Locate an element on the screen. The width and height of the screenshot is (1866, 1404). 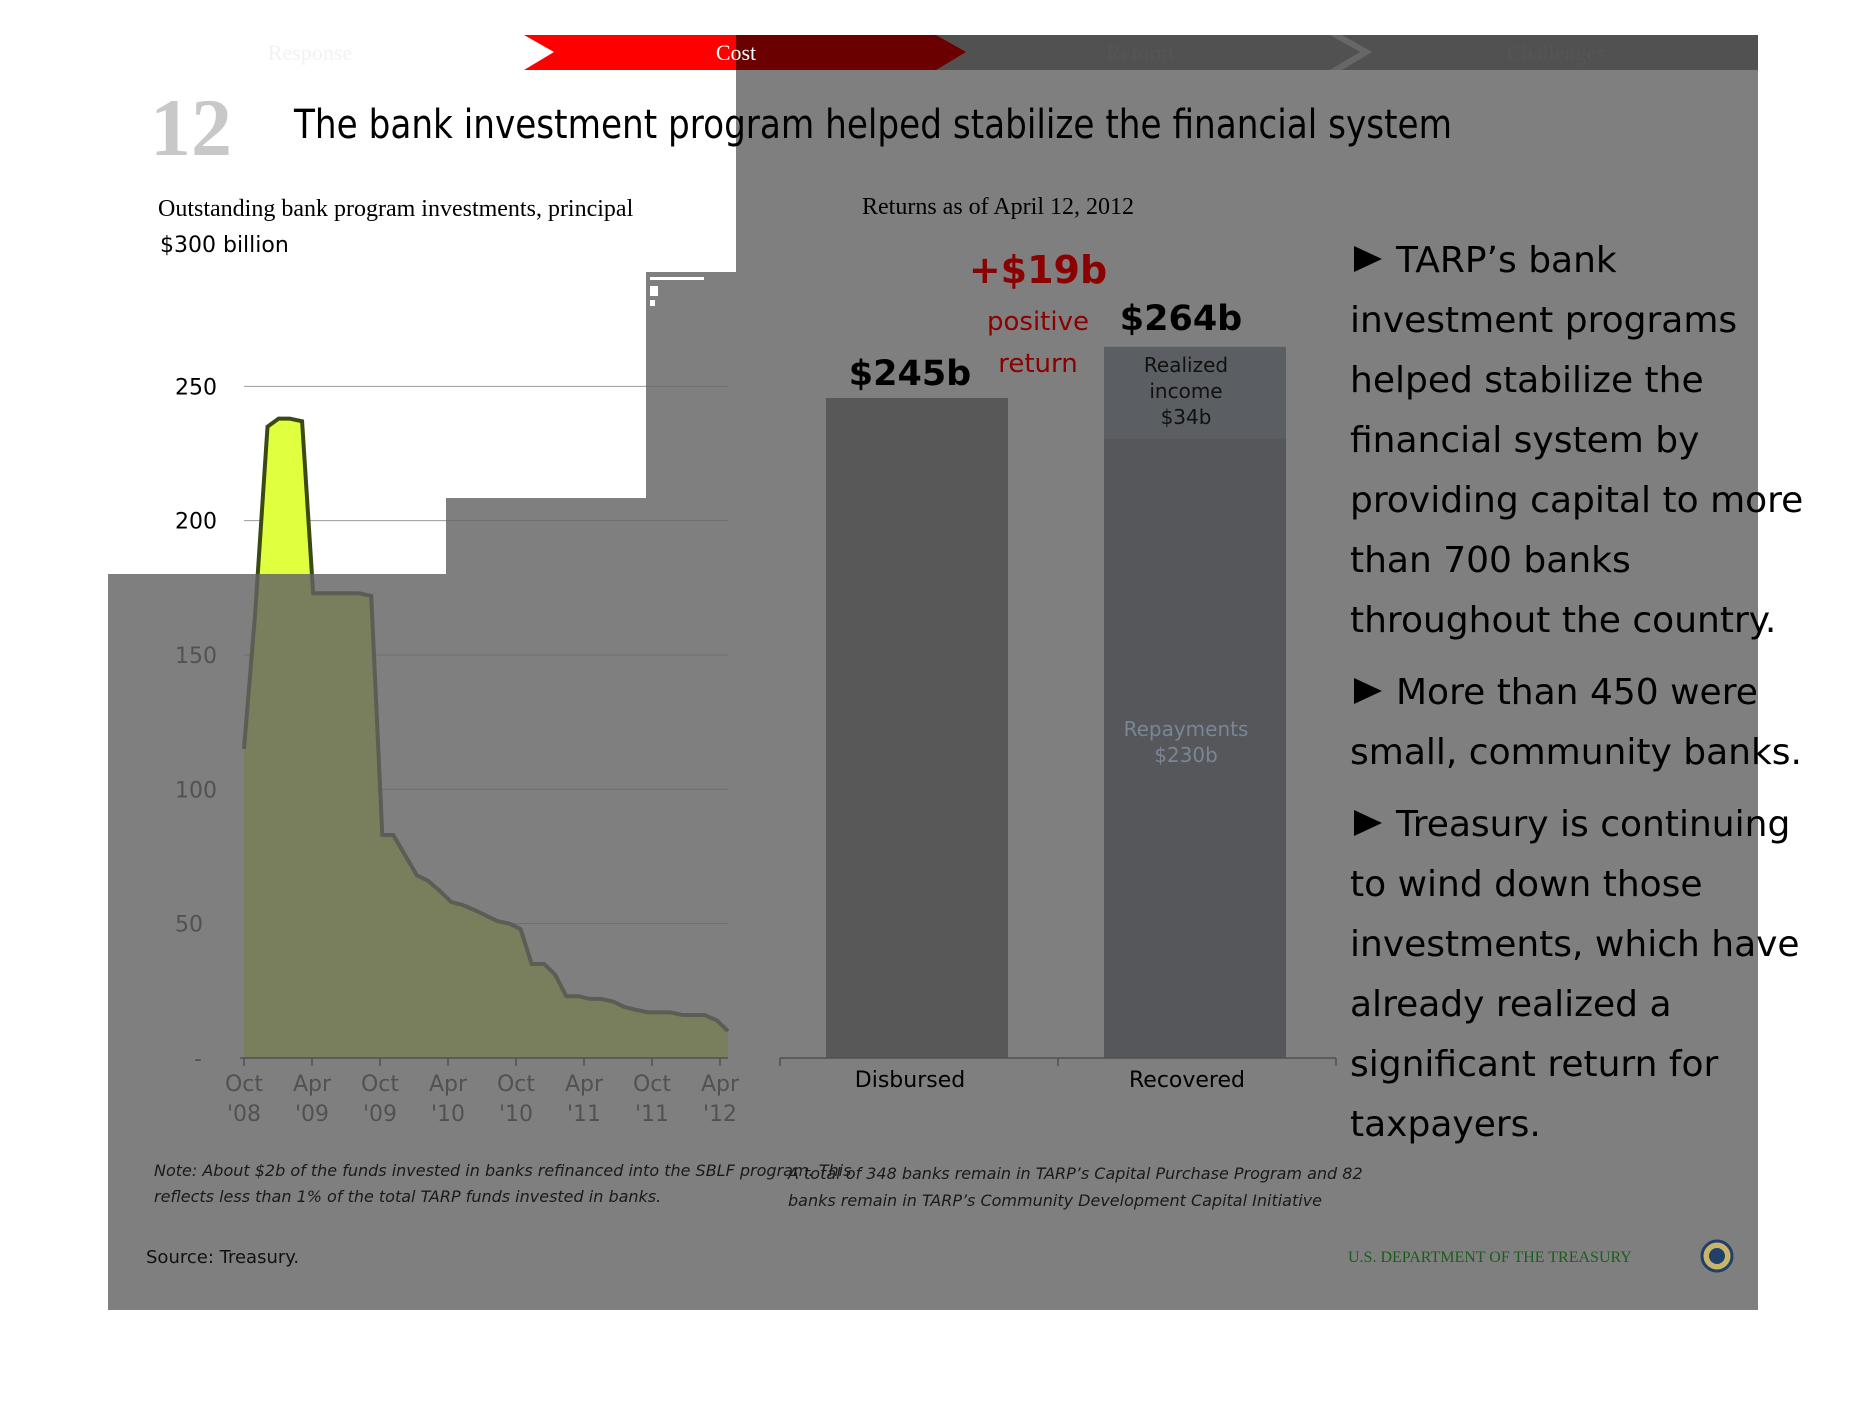
realized-label-line3: $34b is located at coordinates (1186, 417).